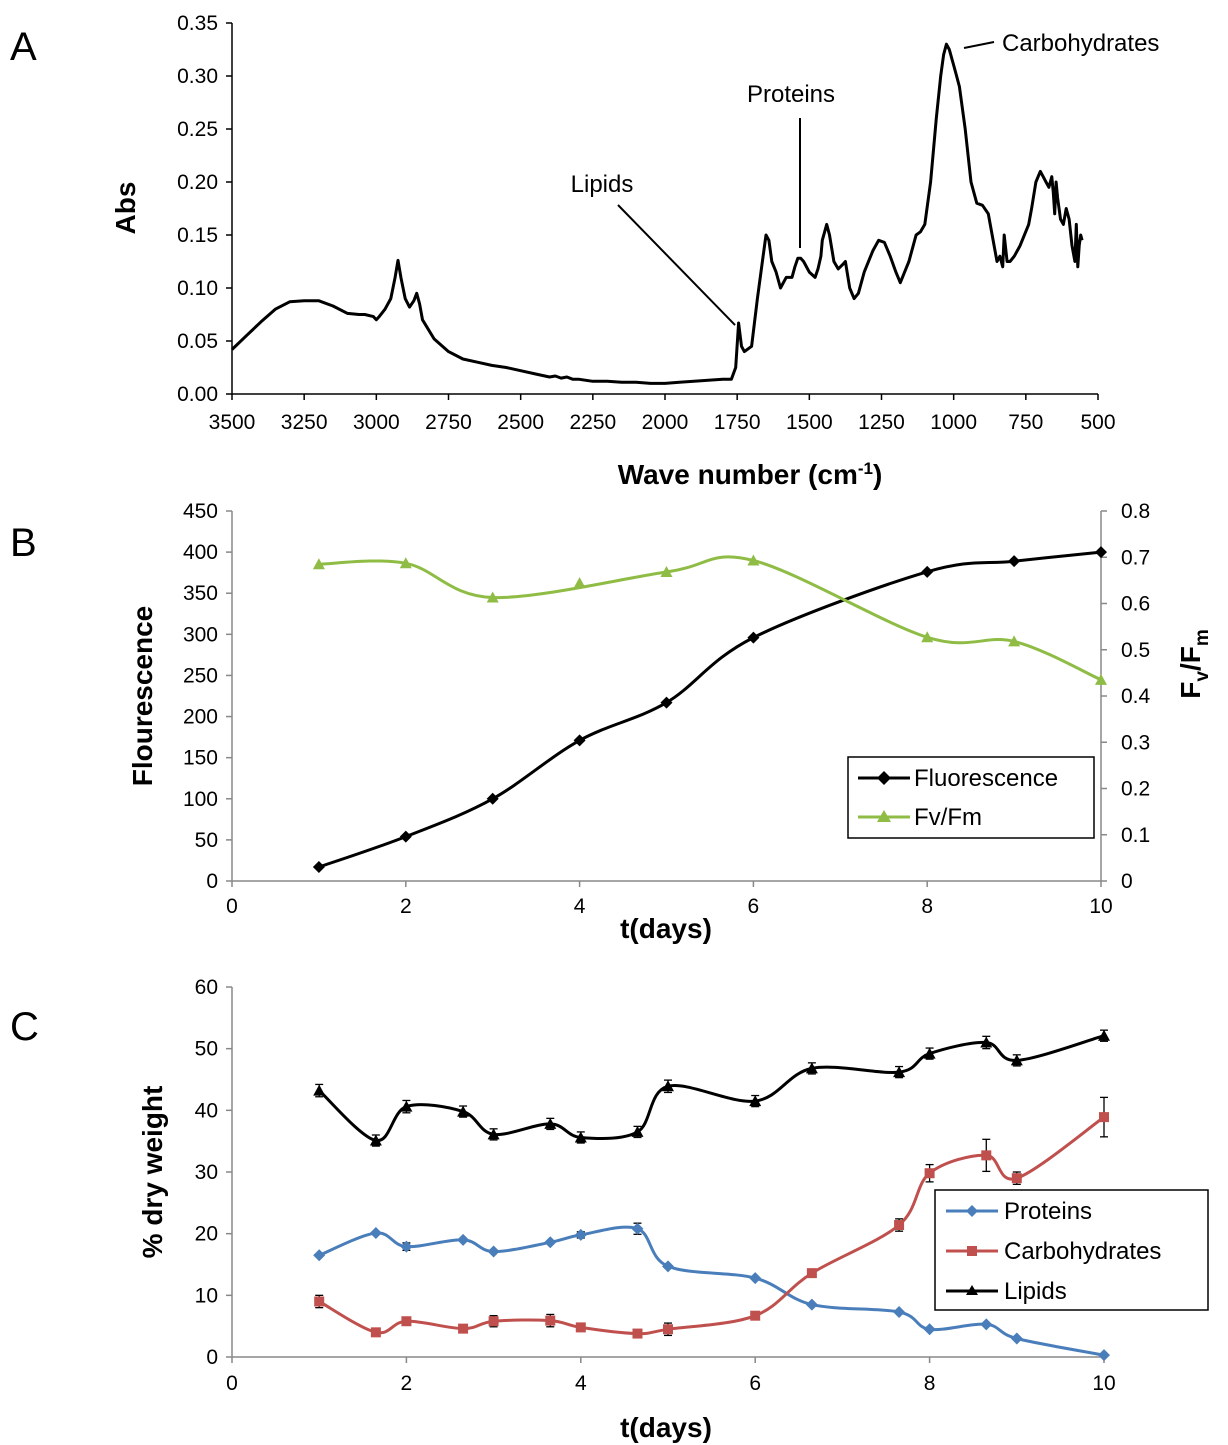 The width and height of the screenshot is (1228, 1445). I want to click on panel-a-x-tick-label: 1750, so click(737, 422).